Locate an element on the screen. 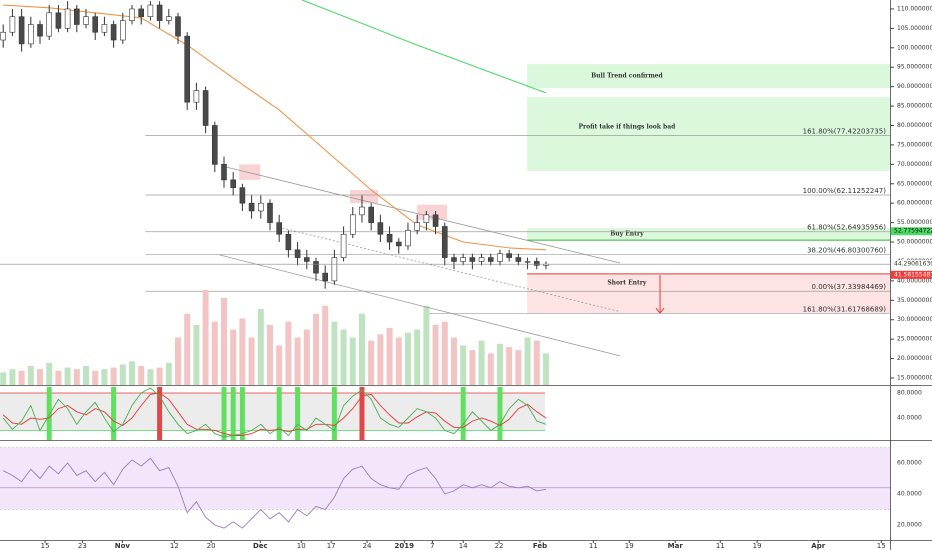 The height and width of the screenshot is (550, 932). y-tick-label: 50.00000000 is located at coordinates (914, 242).